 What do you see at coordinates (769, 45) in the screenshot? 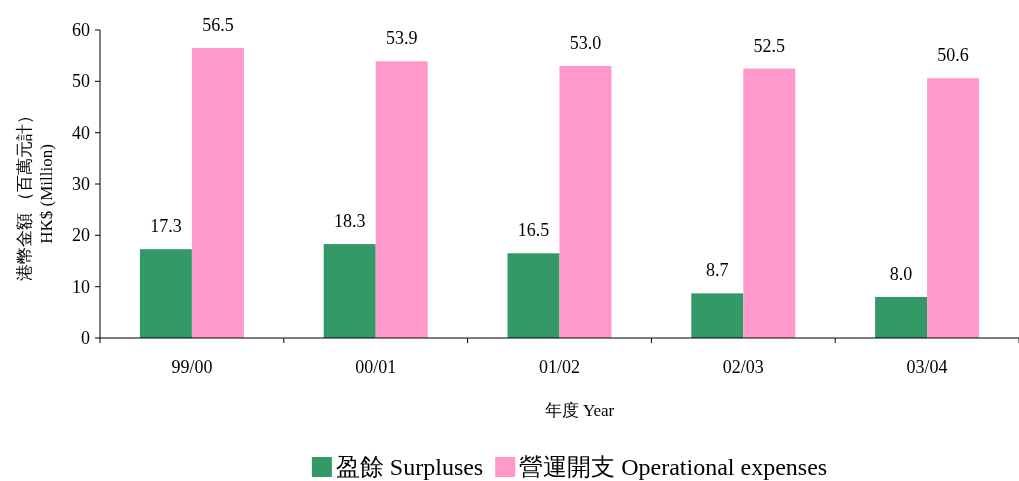
I see `data-label: 52.5` at bounding box center [769, 45].